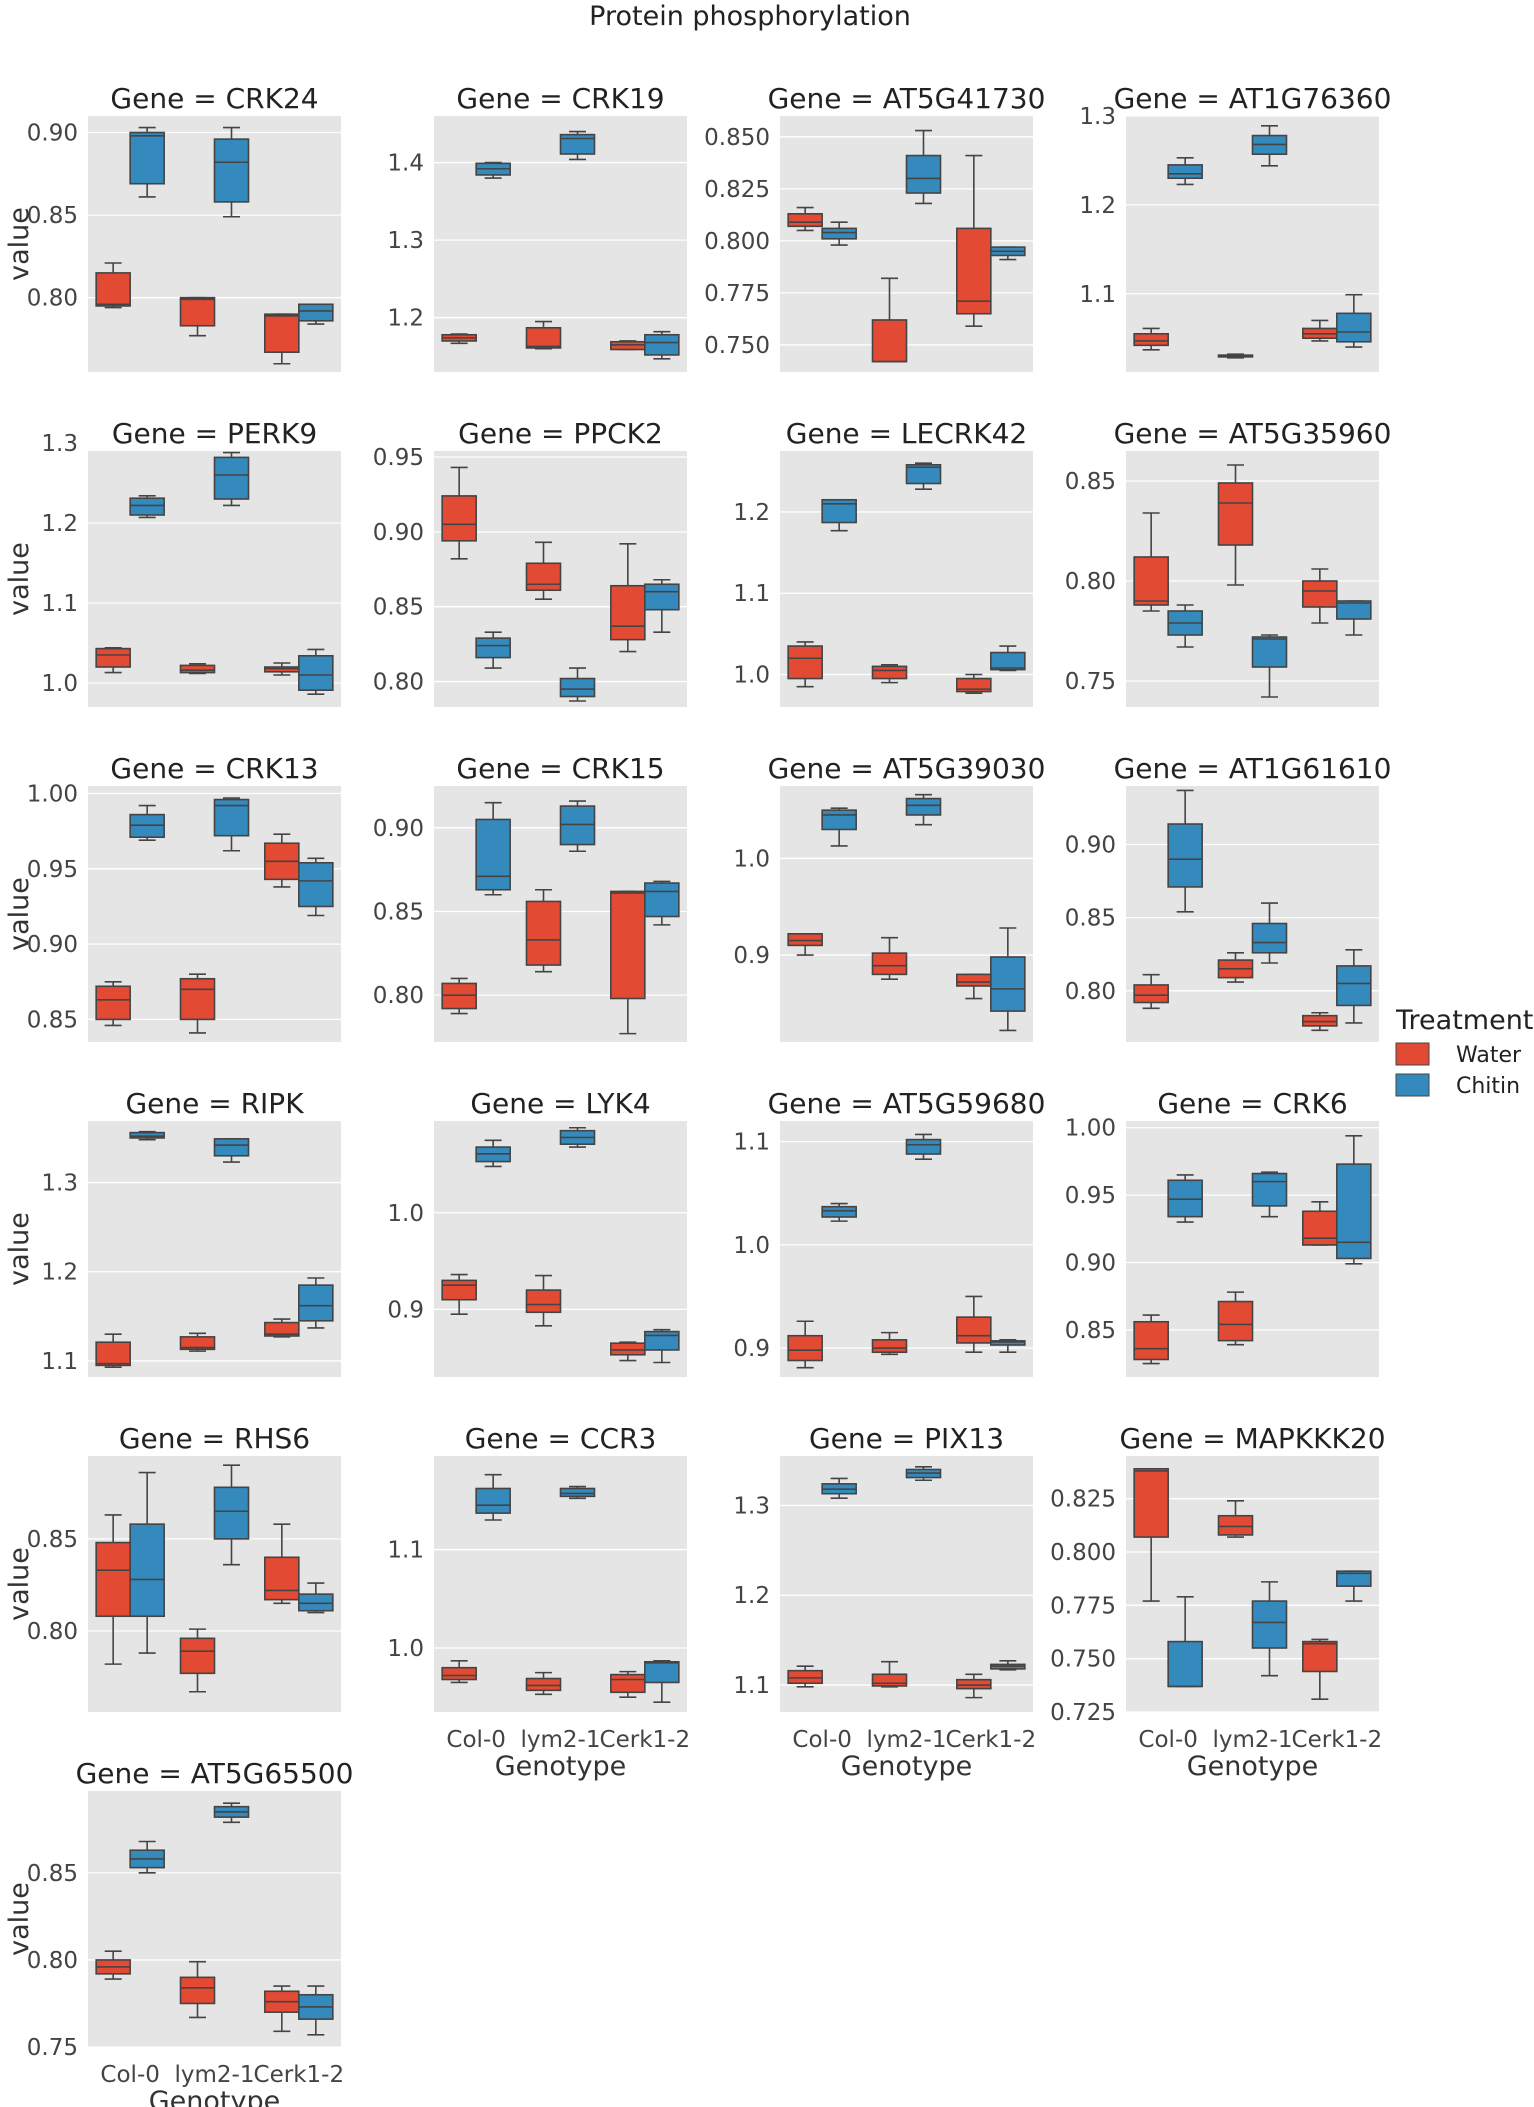 The image size is (1534, 2107). What do you see at coordinates (172, 1232) in the screenshot?
I see `panel-ripk: 1.1 1.2 1.3 Gene = RIPK value` at bounding box center [172, 1232].